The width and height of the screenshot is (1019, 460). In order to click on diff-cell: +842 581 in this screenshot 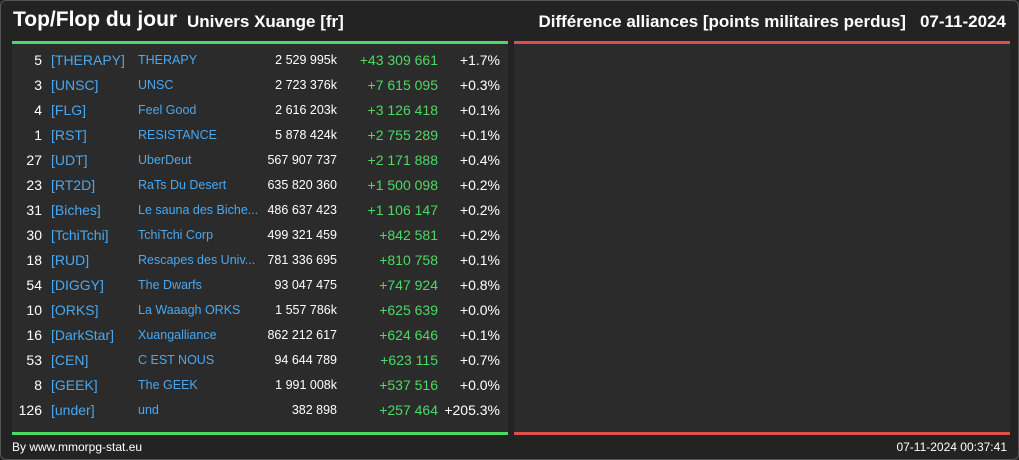, I will do `click(408, 235)`.